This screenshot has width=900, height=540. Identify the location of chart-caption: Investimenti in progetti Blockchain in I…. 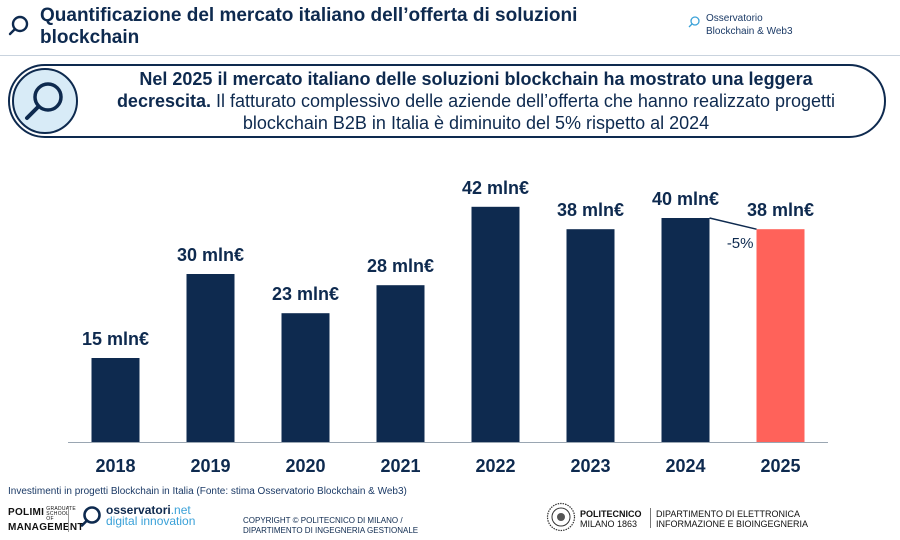
(207, 491).